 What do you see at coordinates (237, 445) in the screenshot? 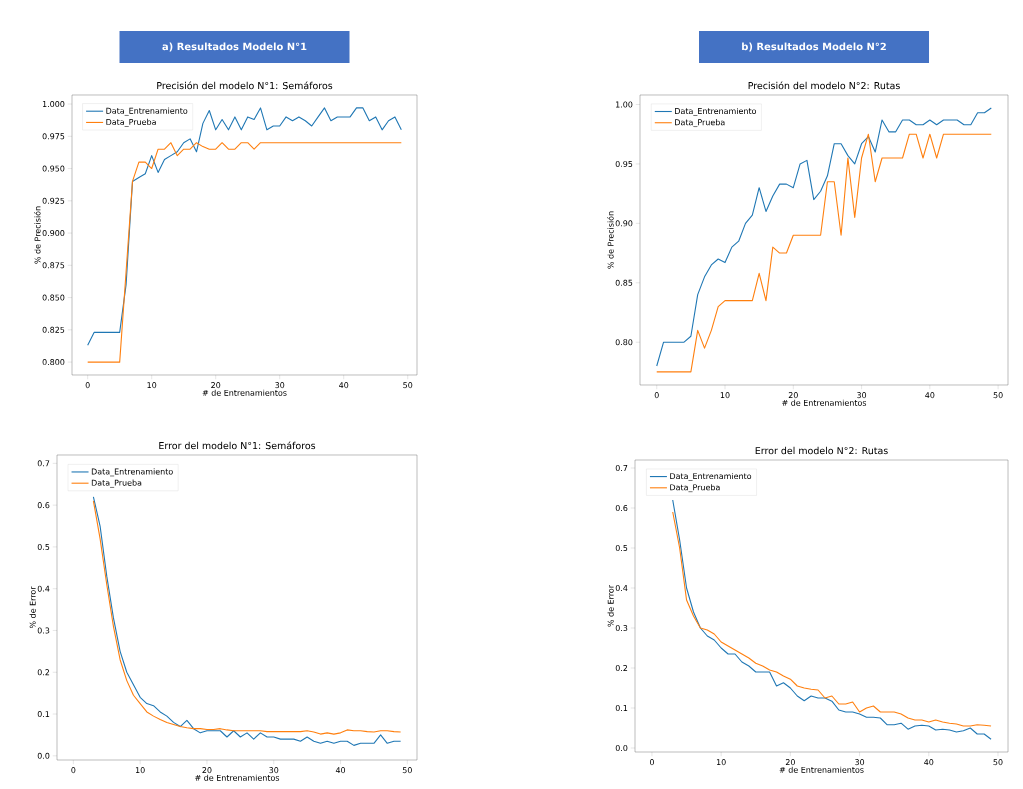
I see `chart-title: Error del modelo N°1: Semáforos` at bounding box center [237, 445].